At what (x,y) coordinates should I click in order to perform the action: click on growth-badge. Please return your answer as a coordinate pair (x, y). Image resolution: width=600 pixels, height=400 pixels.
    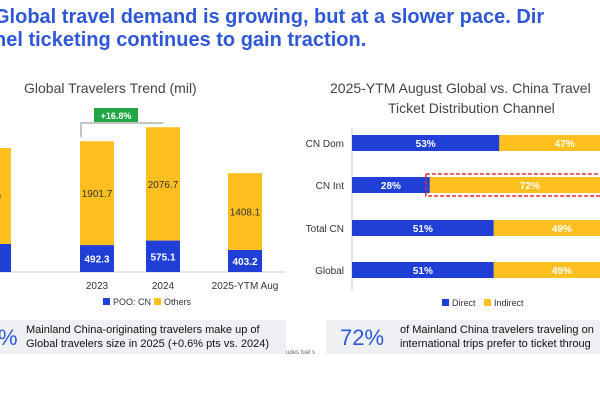
    Looking at the image, I should click on (116, 115).